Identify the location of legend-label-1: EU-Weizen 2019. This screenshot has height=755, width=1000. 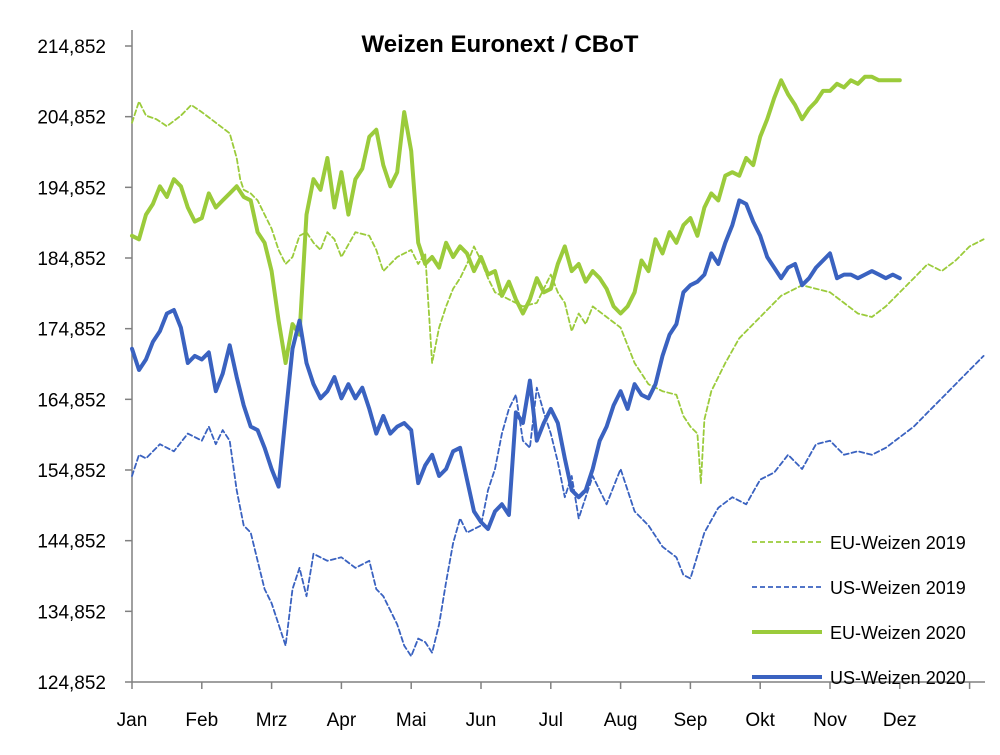
(898, 543).